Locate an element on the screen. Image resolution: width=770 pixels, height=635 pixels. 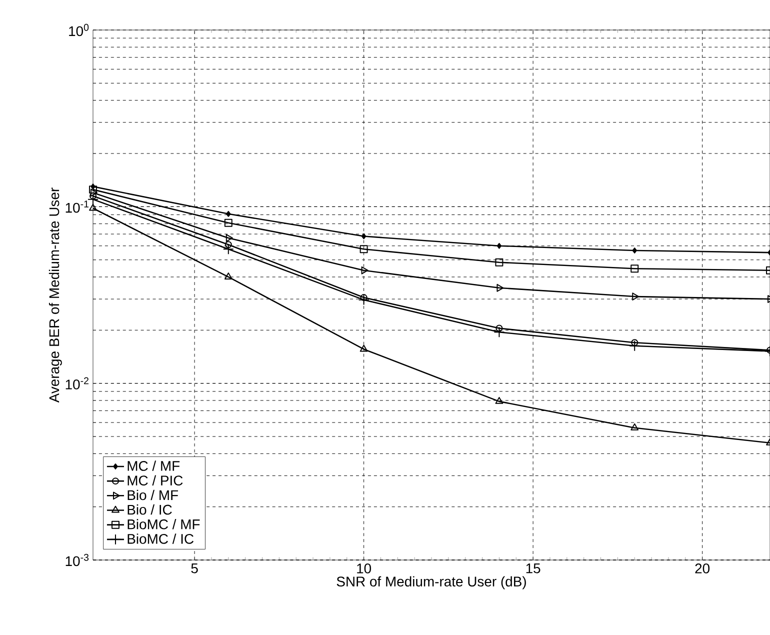
x-tick-label: 5 is located at coordinates (194, 569).